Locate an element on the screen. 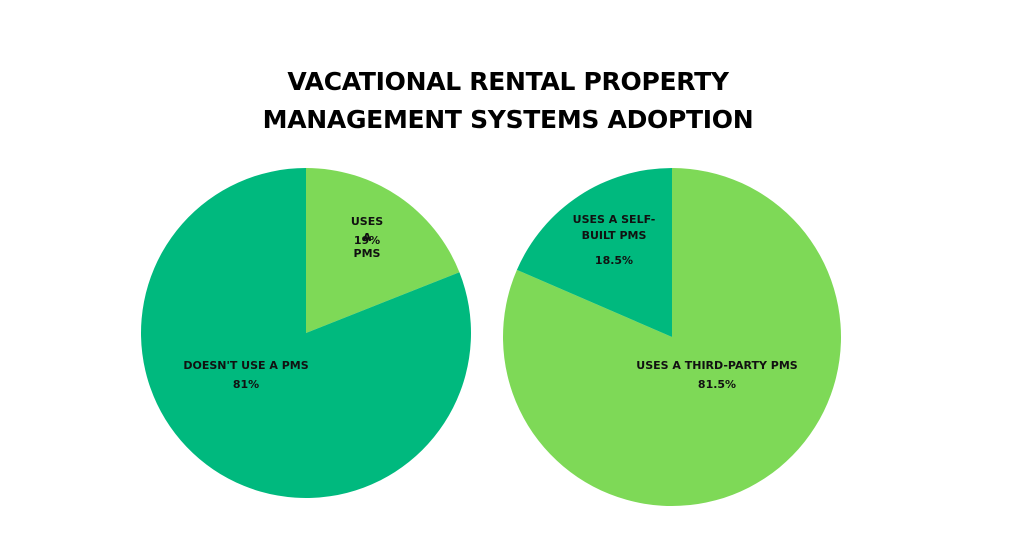  slice-label: DOESN'T USE A PMS is located at coordinates (246, 365).